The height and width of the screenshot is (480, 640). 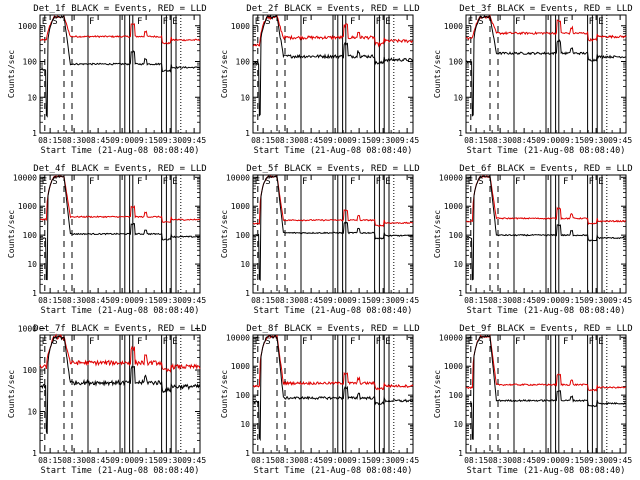 I want to click on detector-name: Det_8f, so click(x=262, y=329).